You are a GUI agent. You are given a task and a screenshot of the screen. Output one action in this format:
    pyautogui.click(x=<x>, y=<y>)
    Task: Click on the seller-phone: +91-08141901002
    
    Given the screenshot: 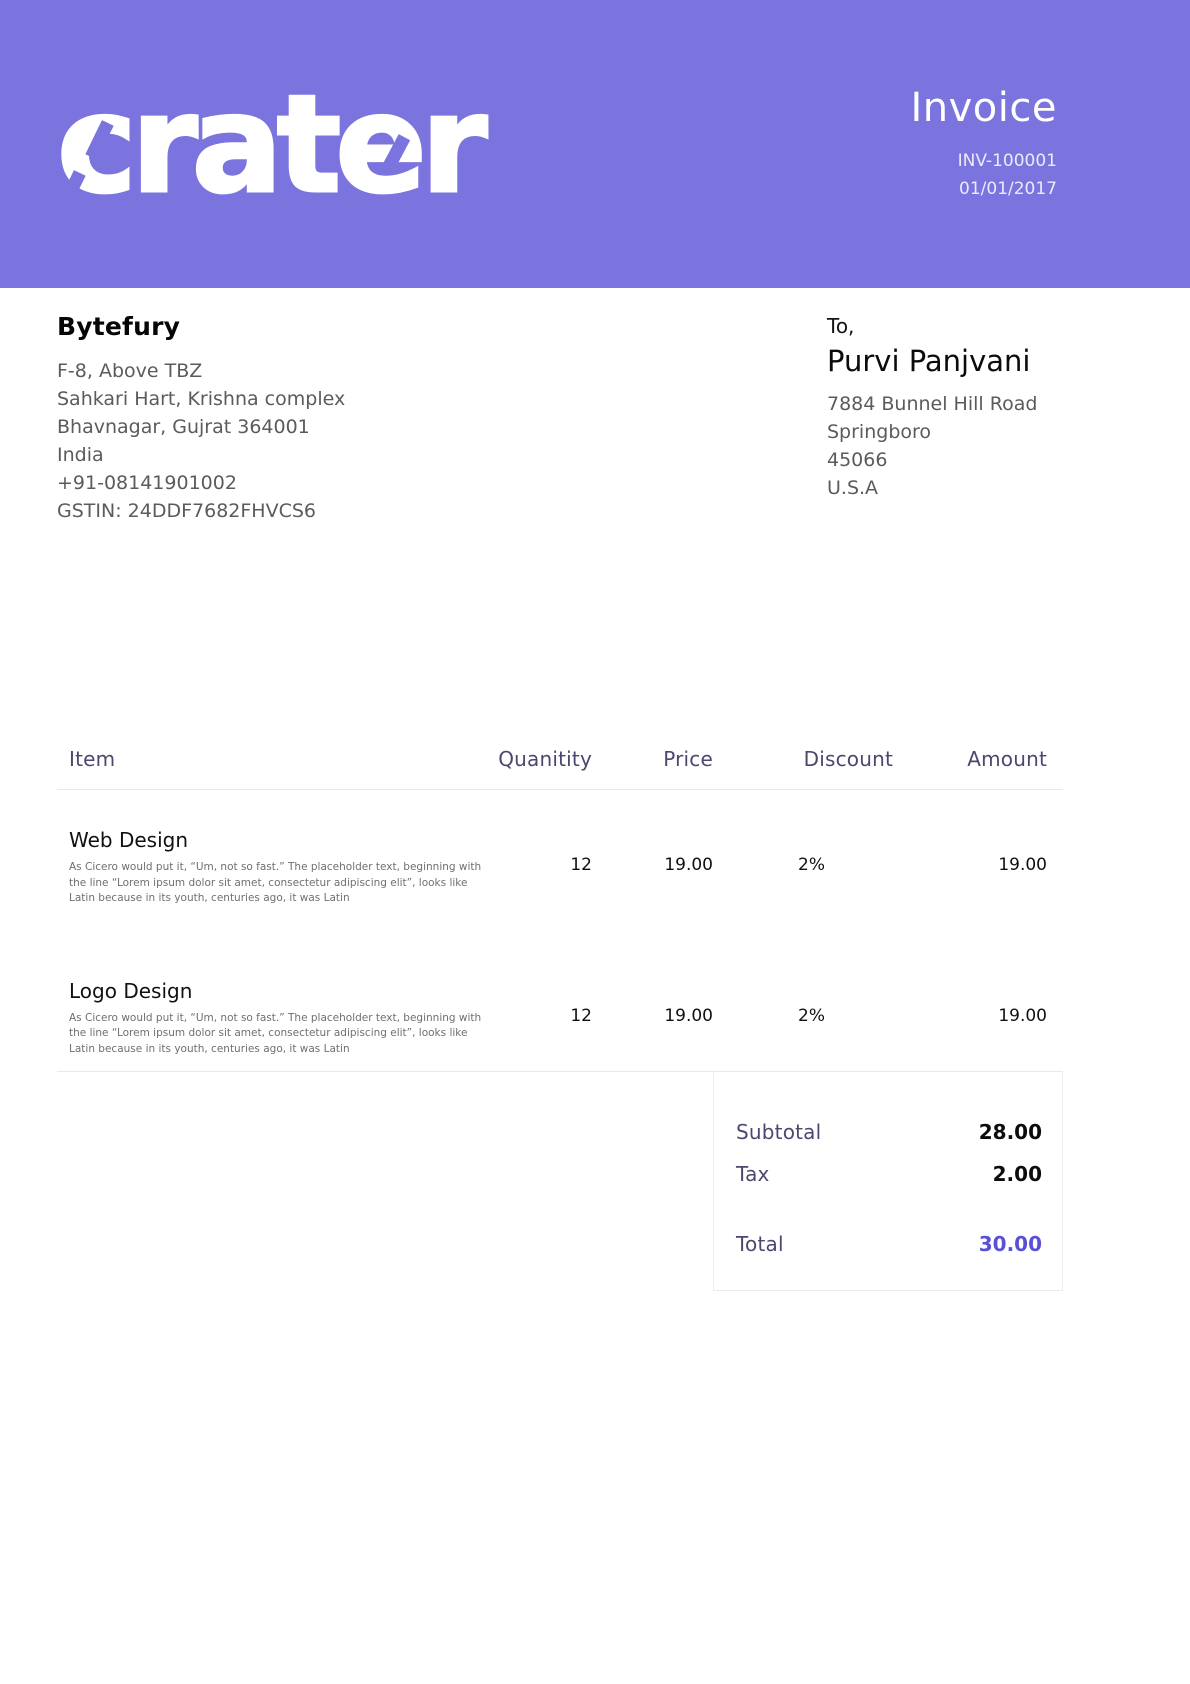 What is the action you would take?
    pyautogui.click(x=147, y=483)
    